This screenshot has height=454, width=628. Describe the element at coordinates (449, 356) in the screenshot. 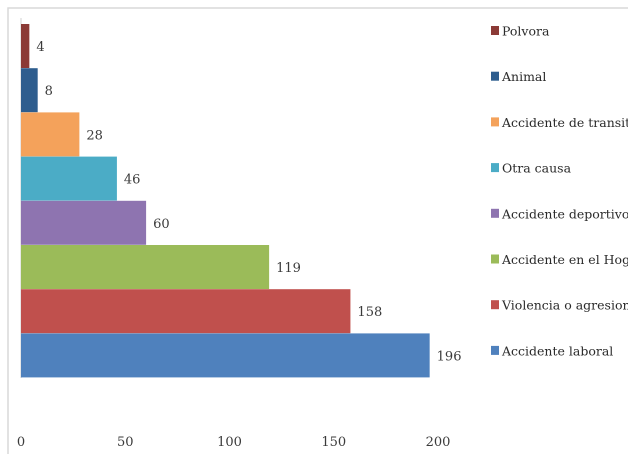

I see `data-label: 196` at that location.